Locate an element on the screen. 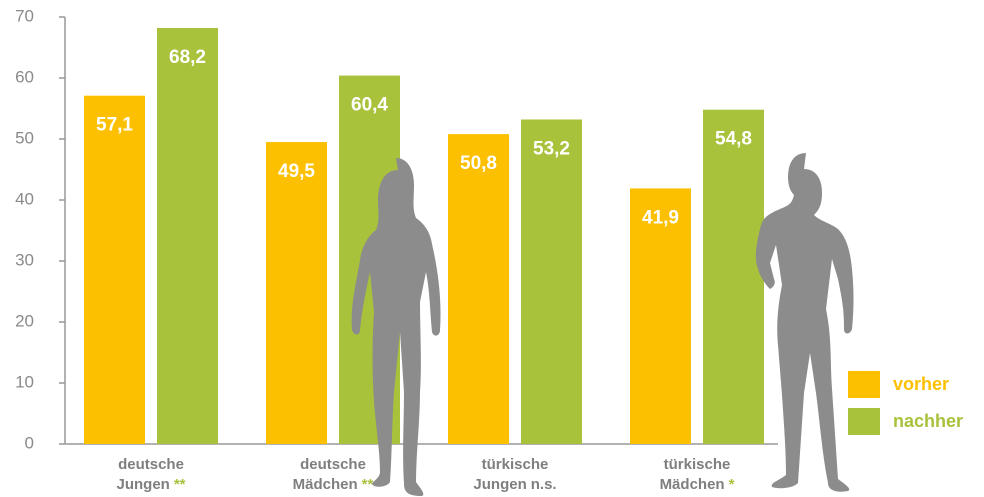 This screenshot has width=984, height=497. y-tick-label: 30 is located at coordinates (24, 259).